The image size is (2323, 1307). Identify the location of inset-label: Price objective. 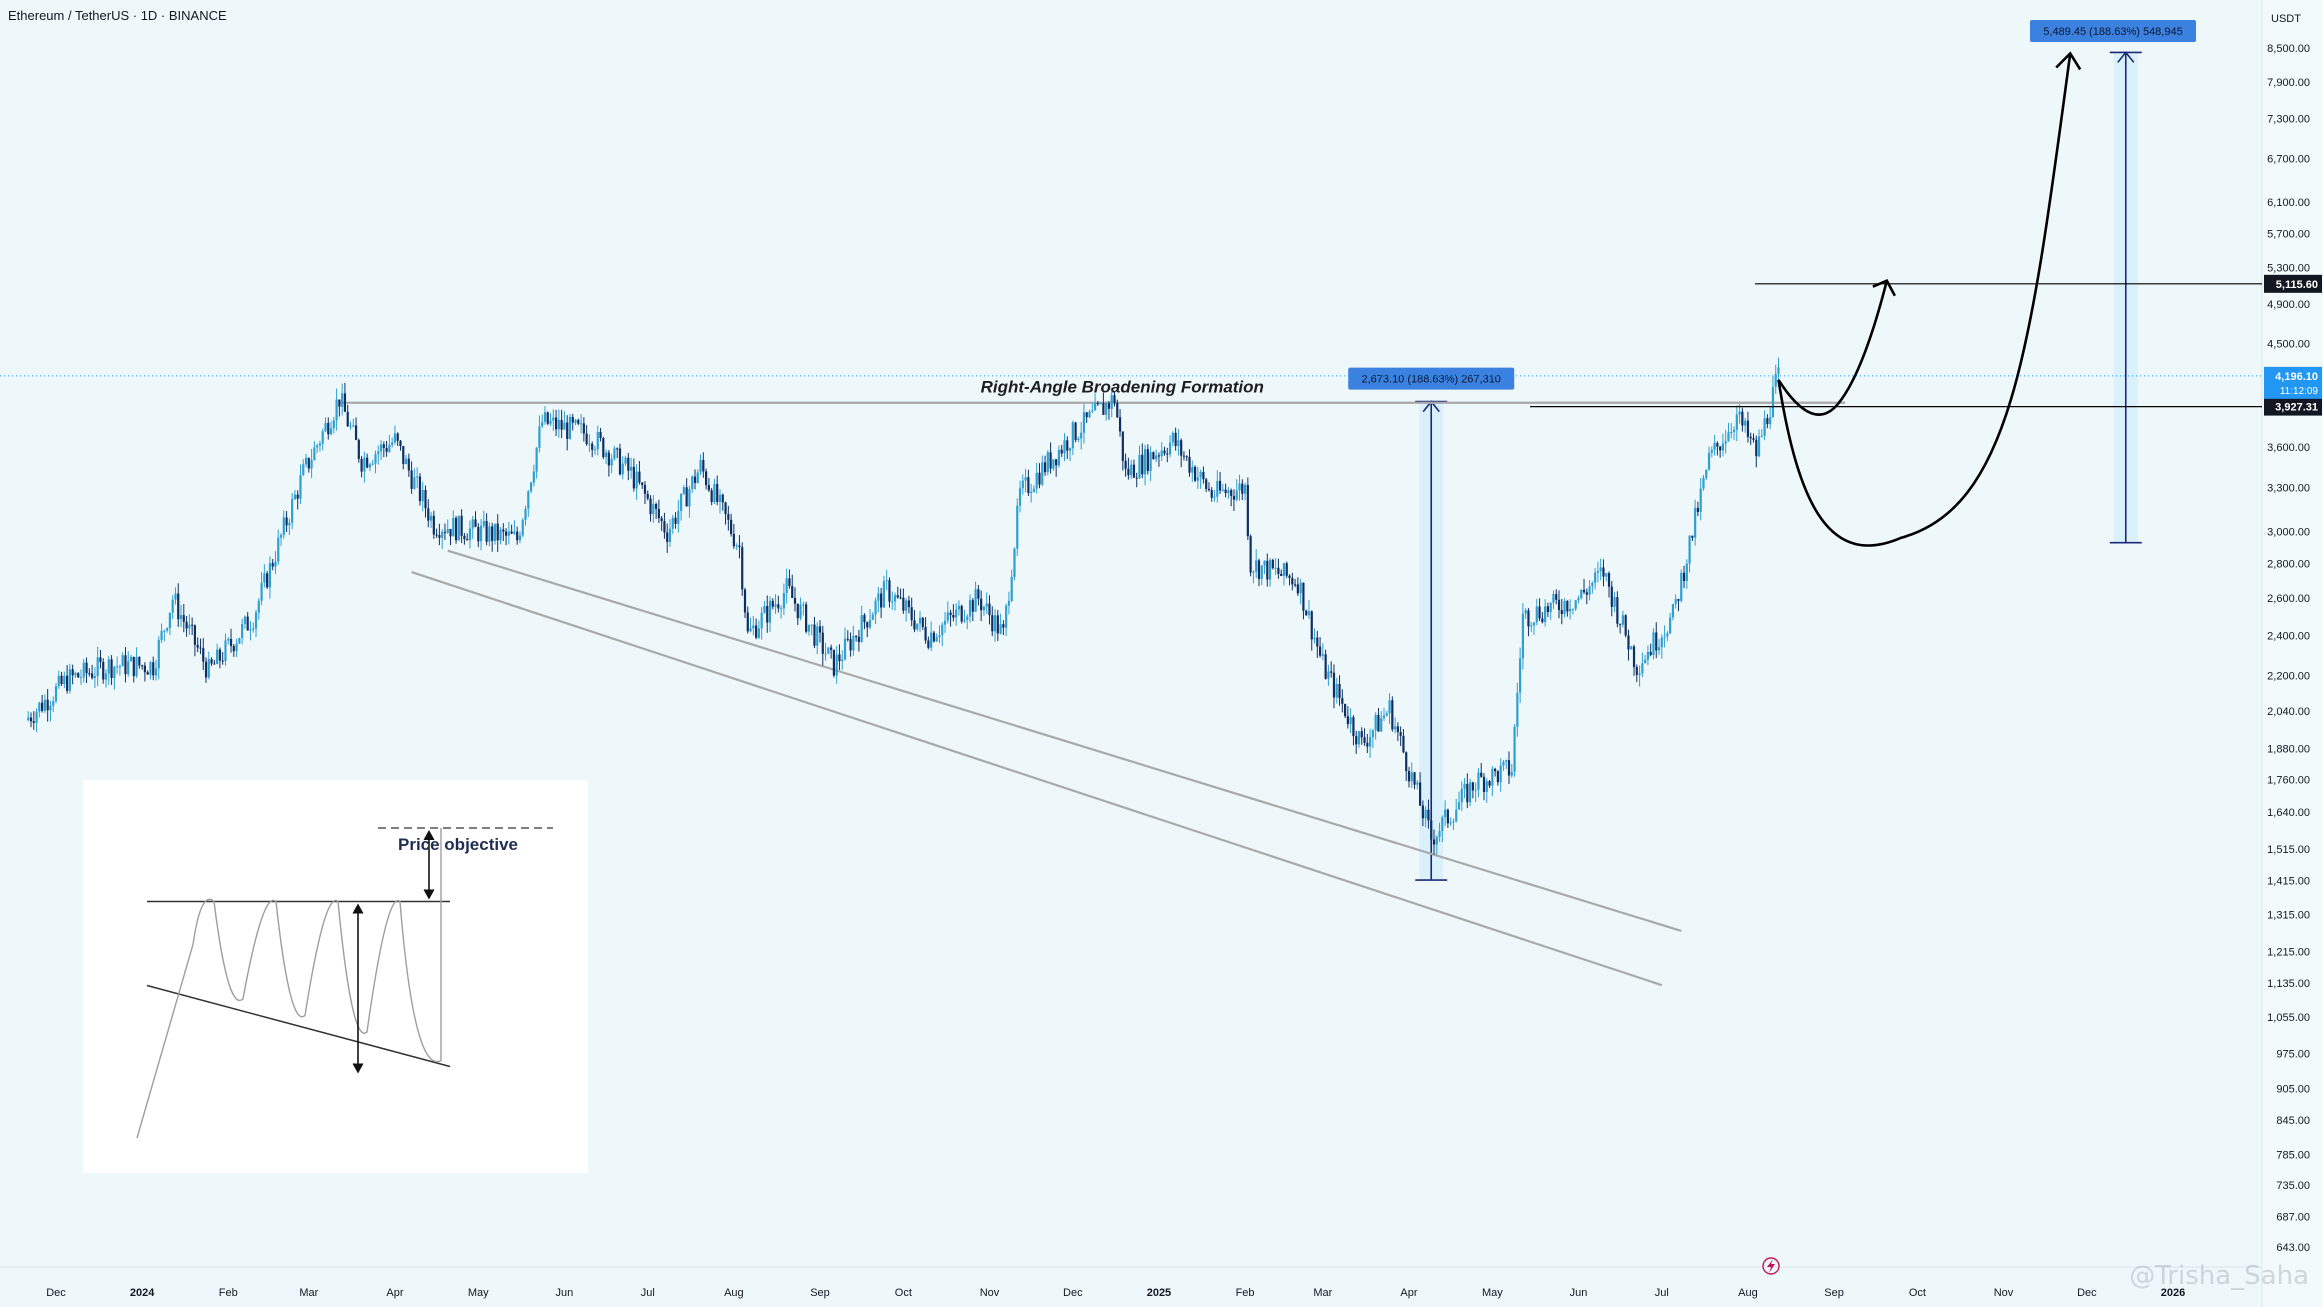
(458, 844).